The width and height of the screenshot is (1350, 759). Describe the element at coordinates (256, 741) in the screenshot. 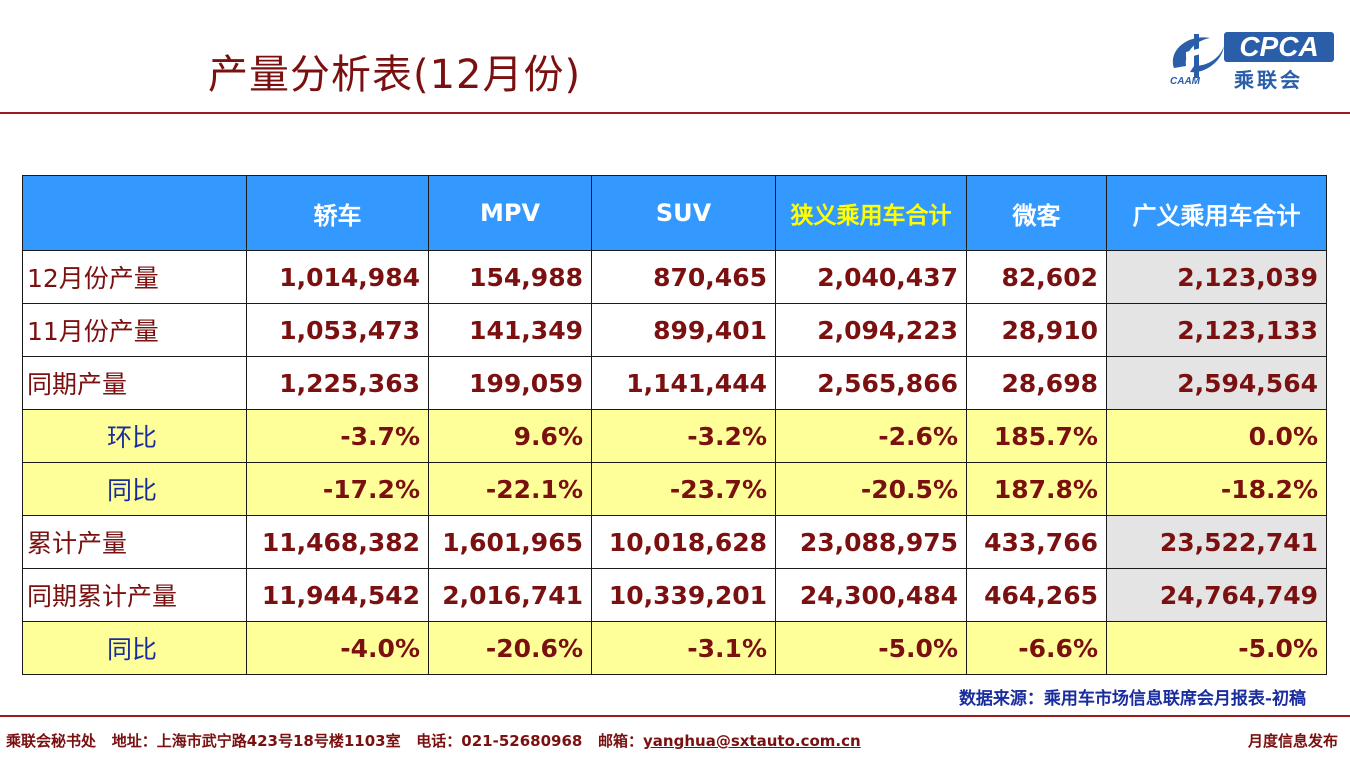

I see `footer-address: 地址：上海市武宁路423号18号楼1103室` at that location.